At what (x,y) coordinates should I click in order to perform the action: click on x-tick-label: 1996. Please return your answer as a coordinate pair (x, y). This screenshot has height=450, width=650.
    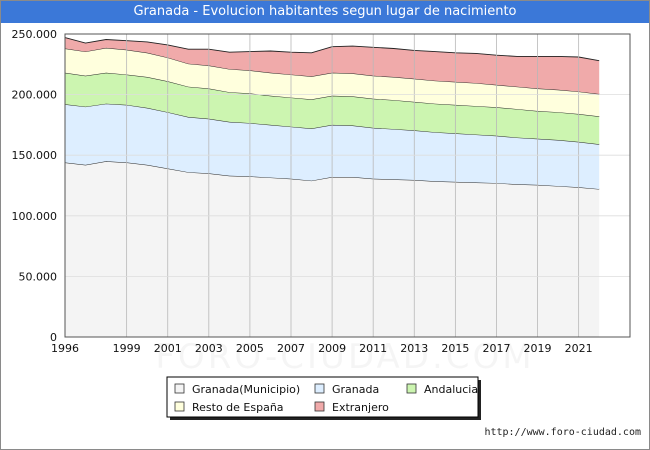
    Looking at the image, I should click on (65, 348).